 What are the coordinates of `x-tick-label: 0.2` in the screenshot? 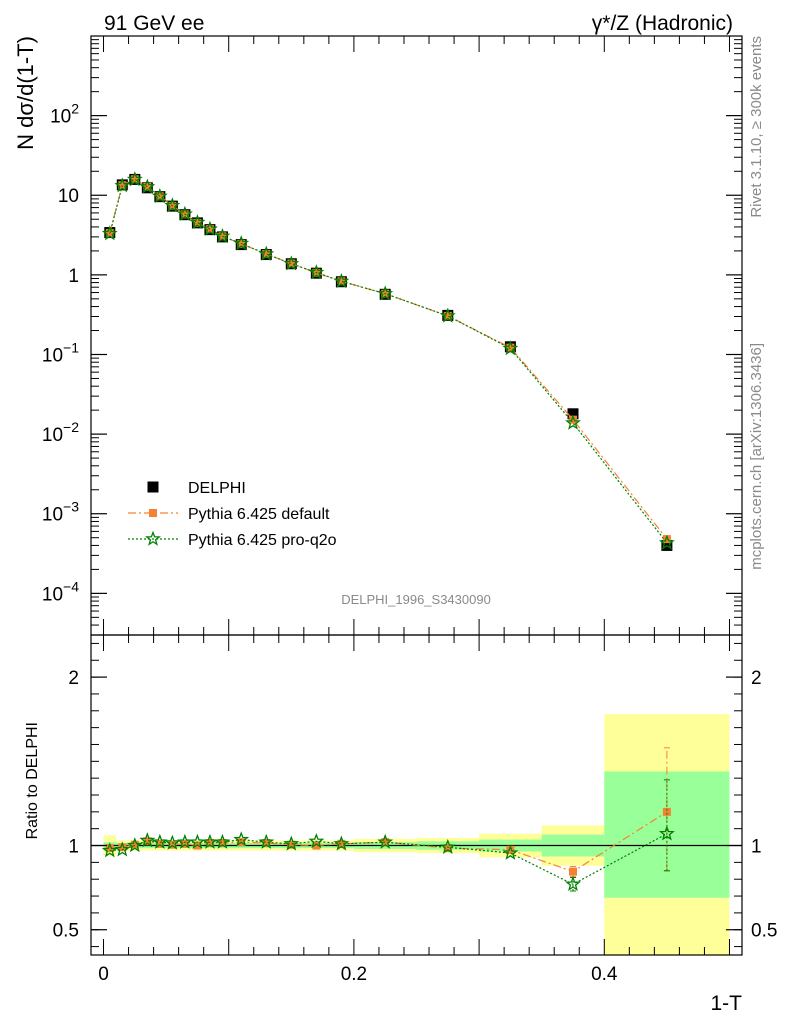 It's located at (354, 974).